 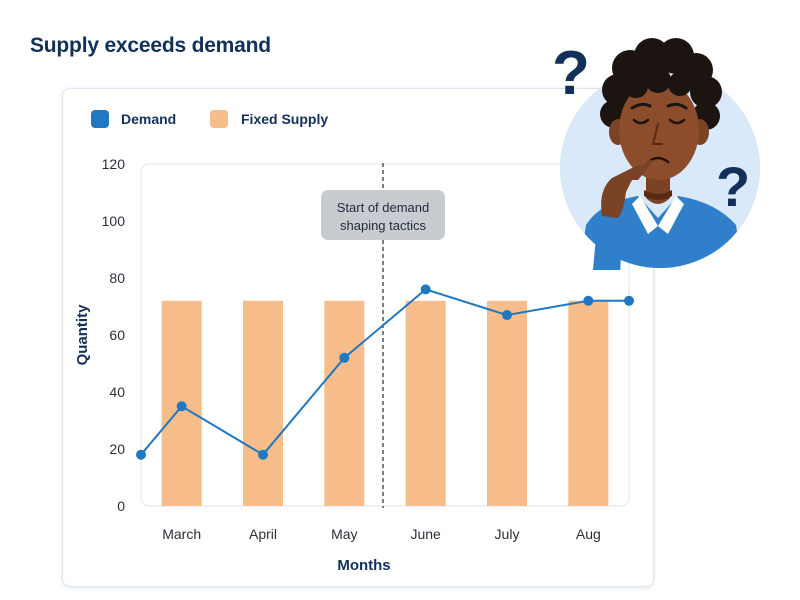 I want to click on y-tick-label: 120, so click(x=114, y=164).